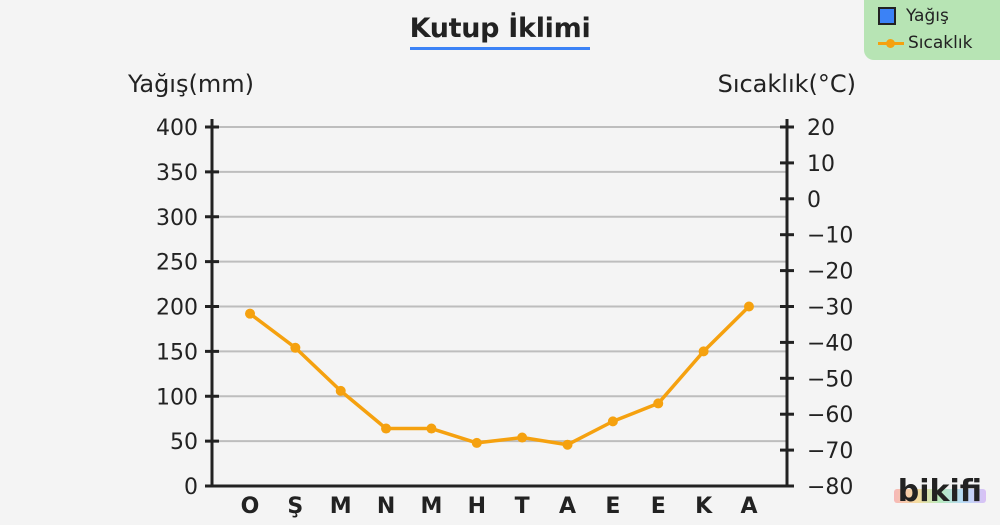 The width and height of the screenshot is (1000, 525). What do you see at coordinates (821, 128) in the screenshot?
I see `y-right-tick-label: 20` at bounding box center [821, 128].